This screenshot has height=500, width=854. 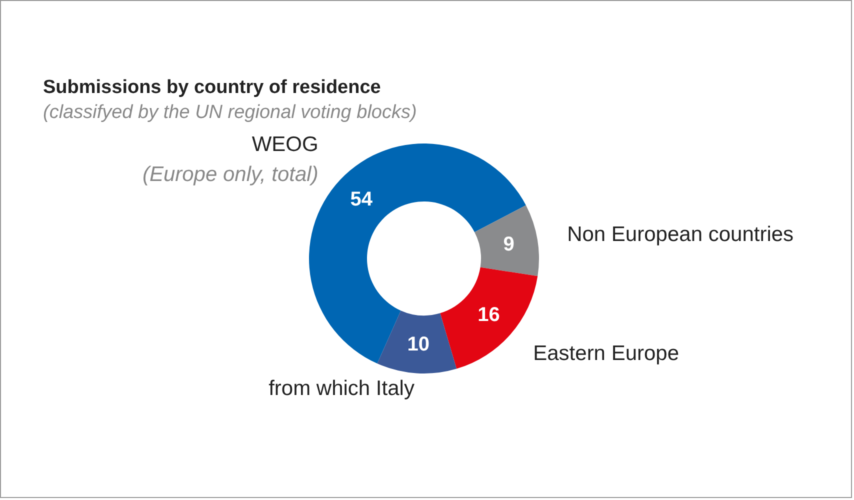 What do you see at coordinates (341, 388) in the screenshot?
I see `slice-label: from which Italy` at bounding box center [341, 388].